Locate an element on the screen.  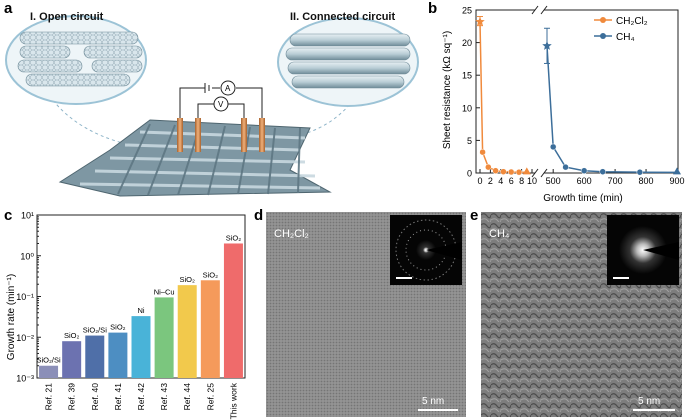
voltmeter-label: V is located at coordinates (221, 104).